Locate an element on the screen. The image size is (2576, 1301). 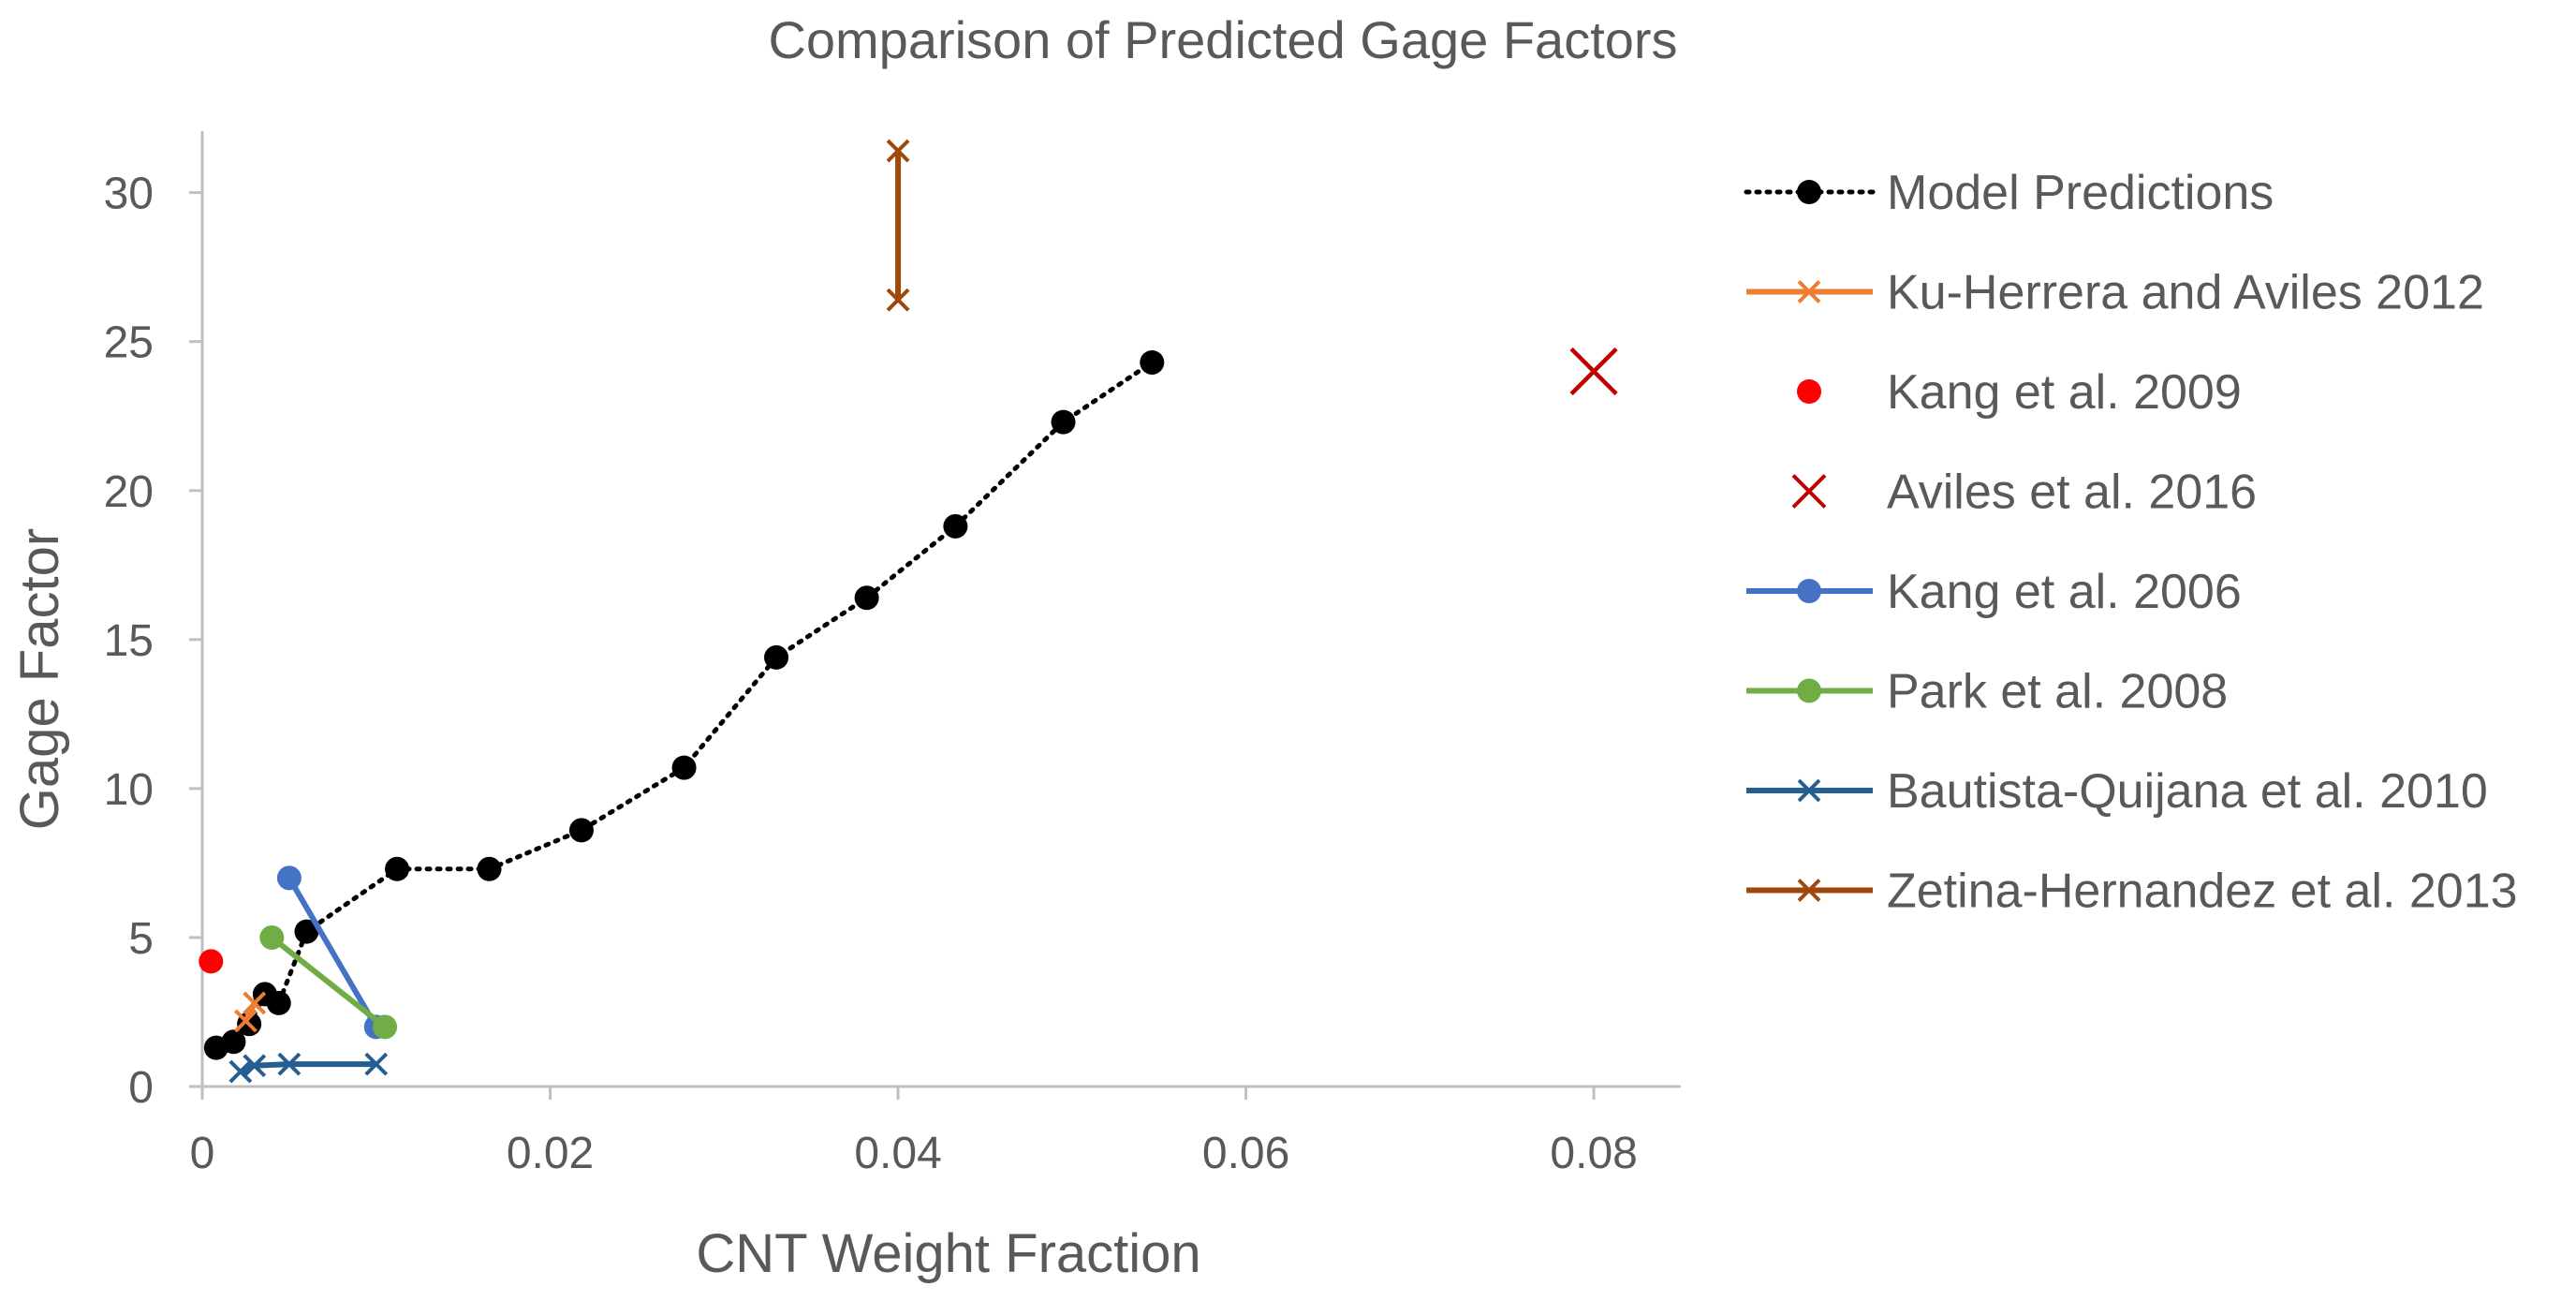
series-zetina-hernandez-et-al-2013 is located at coordinates (898, 225).